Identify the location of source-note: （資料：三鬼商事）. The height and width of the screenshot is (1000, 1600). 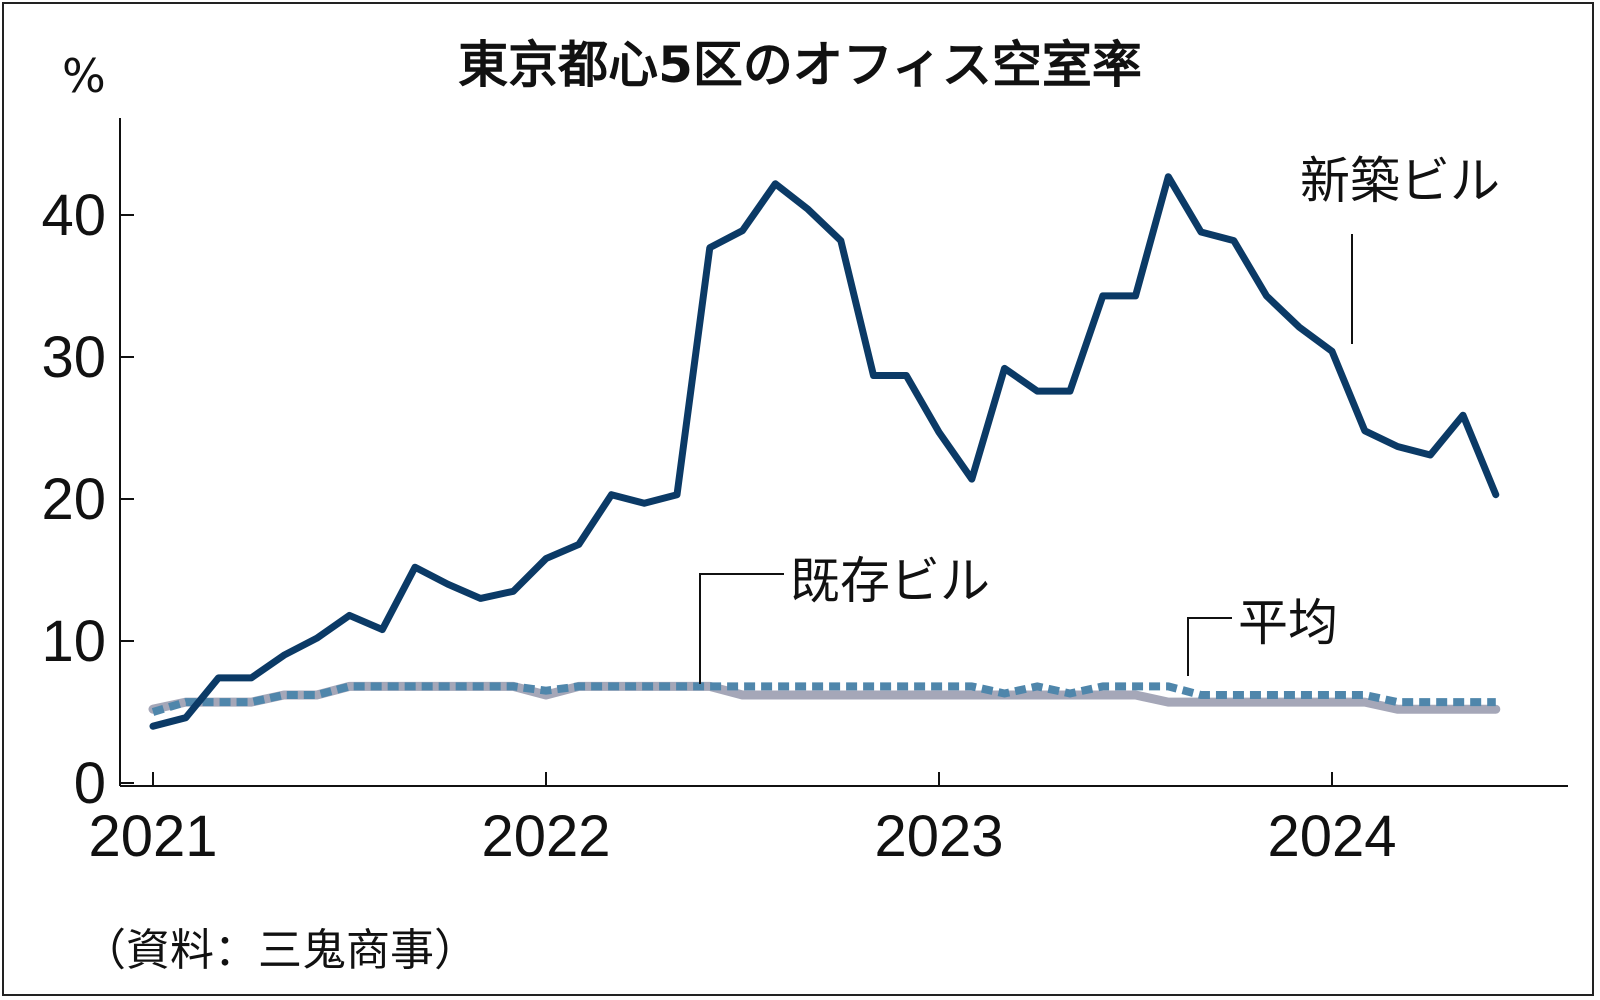
(280, 950).